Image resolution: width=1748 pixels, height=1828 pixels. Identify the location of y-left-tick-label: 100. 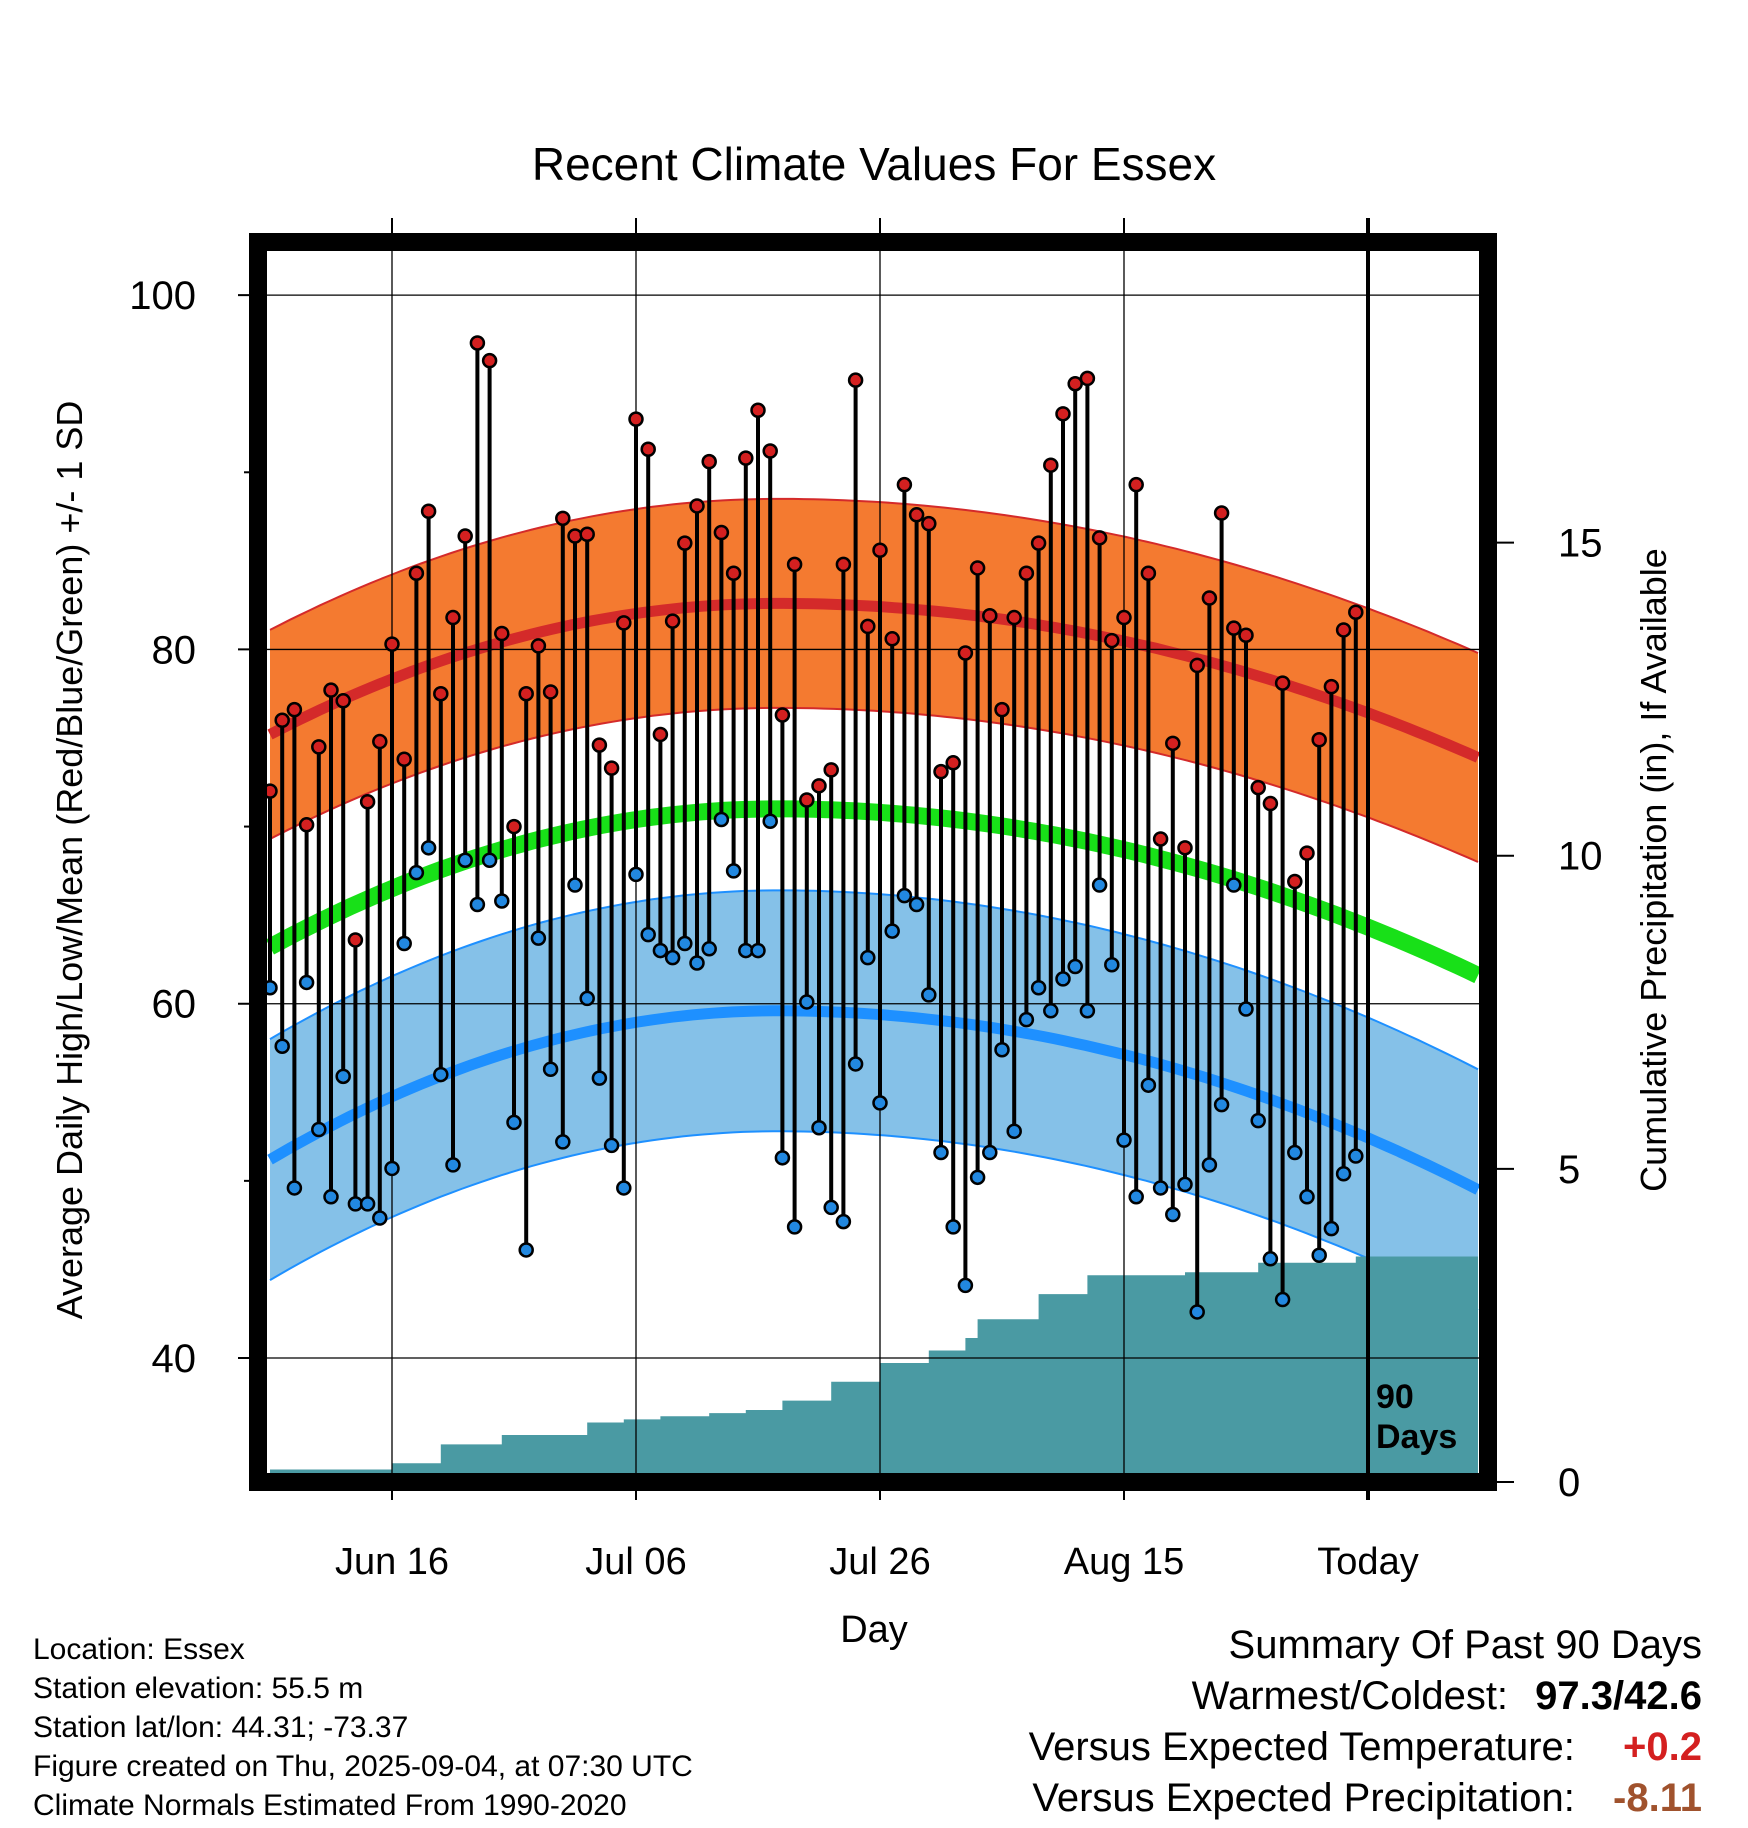
(162, 296).